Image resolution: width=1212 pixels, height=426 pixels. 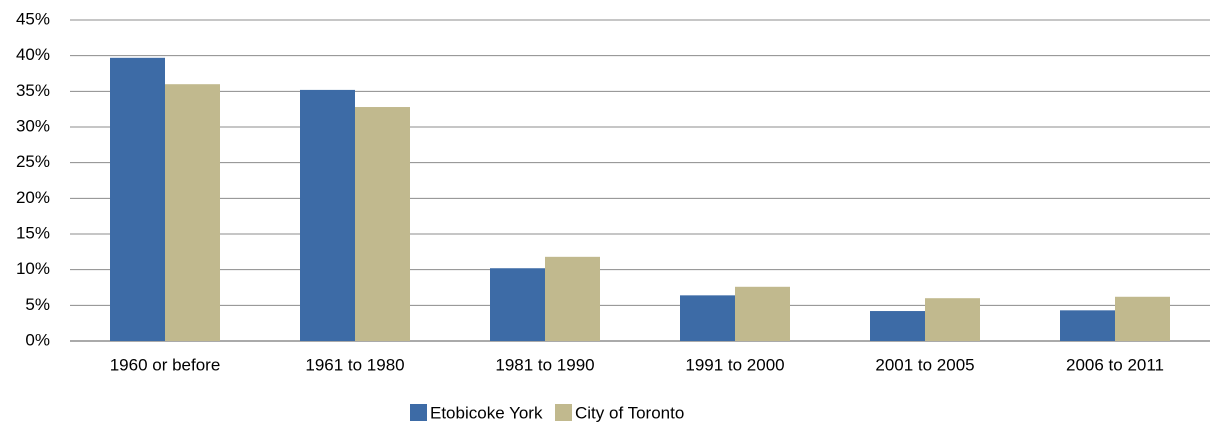 What do you see at coordinates (37, 304) in the screenshot?
I see `y-tick-label: 5%` at bounding box center [37, 304].